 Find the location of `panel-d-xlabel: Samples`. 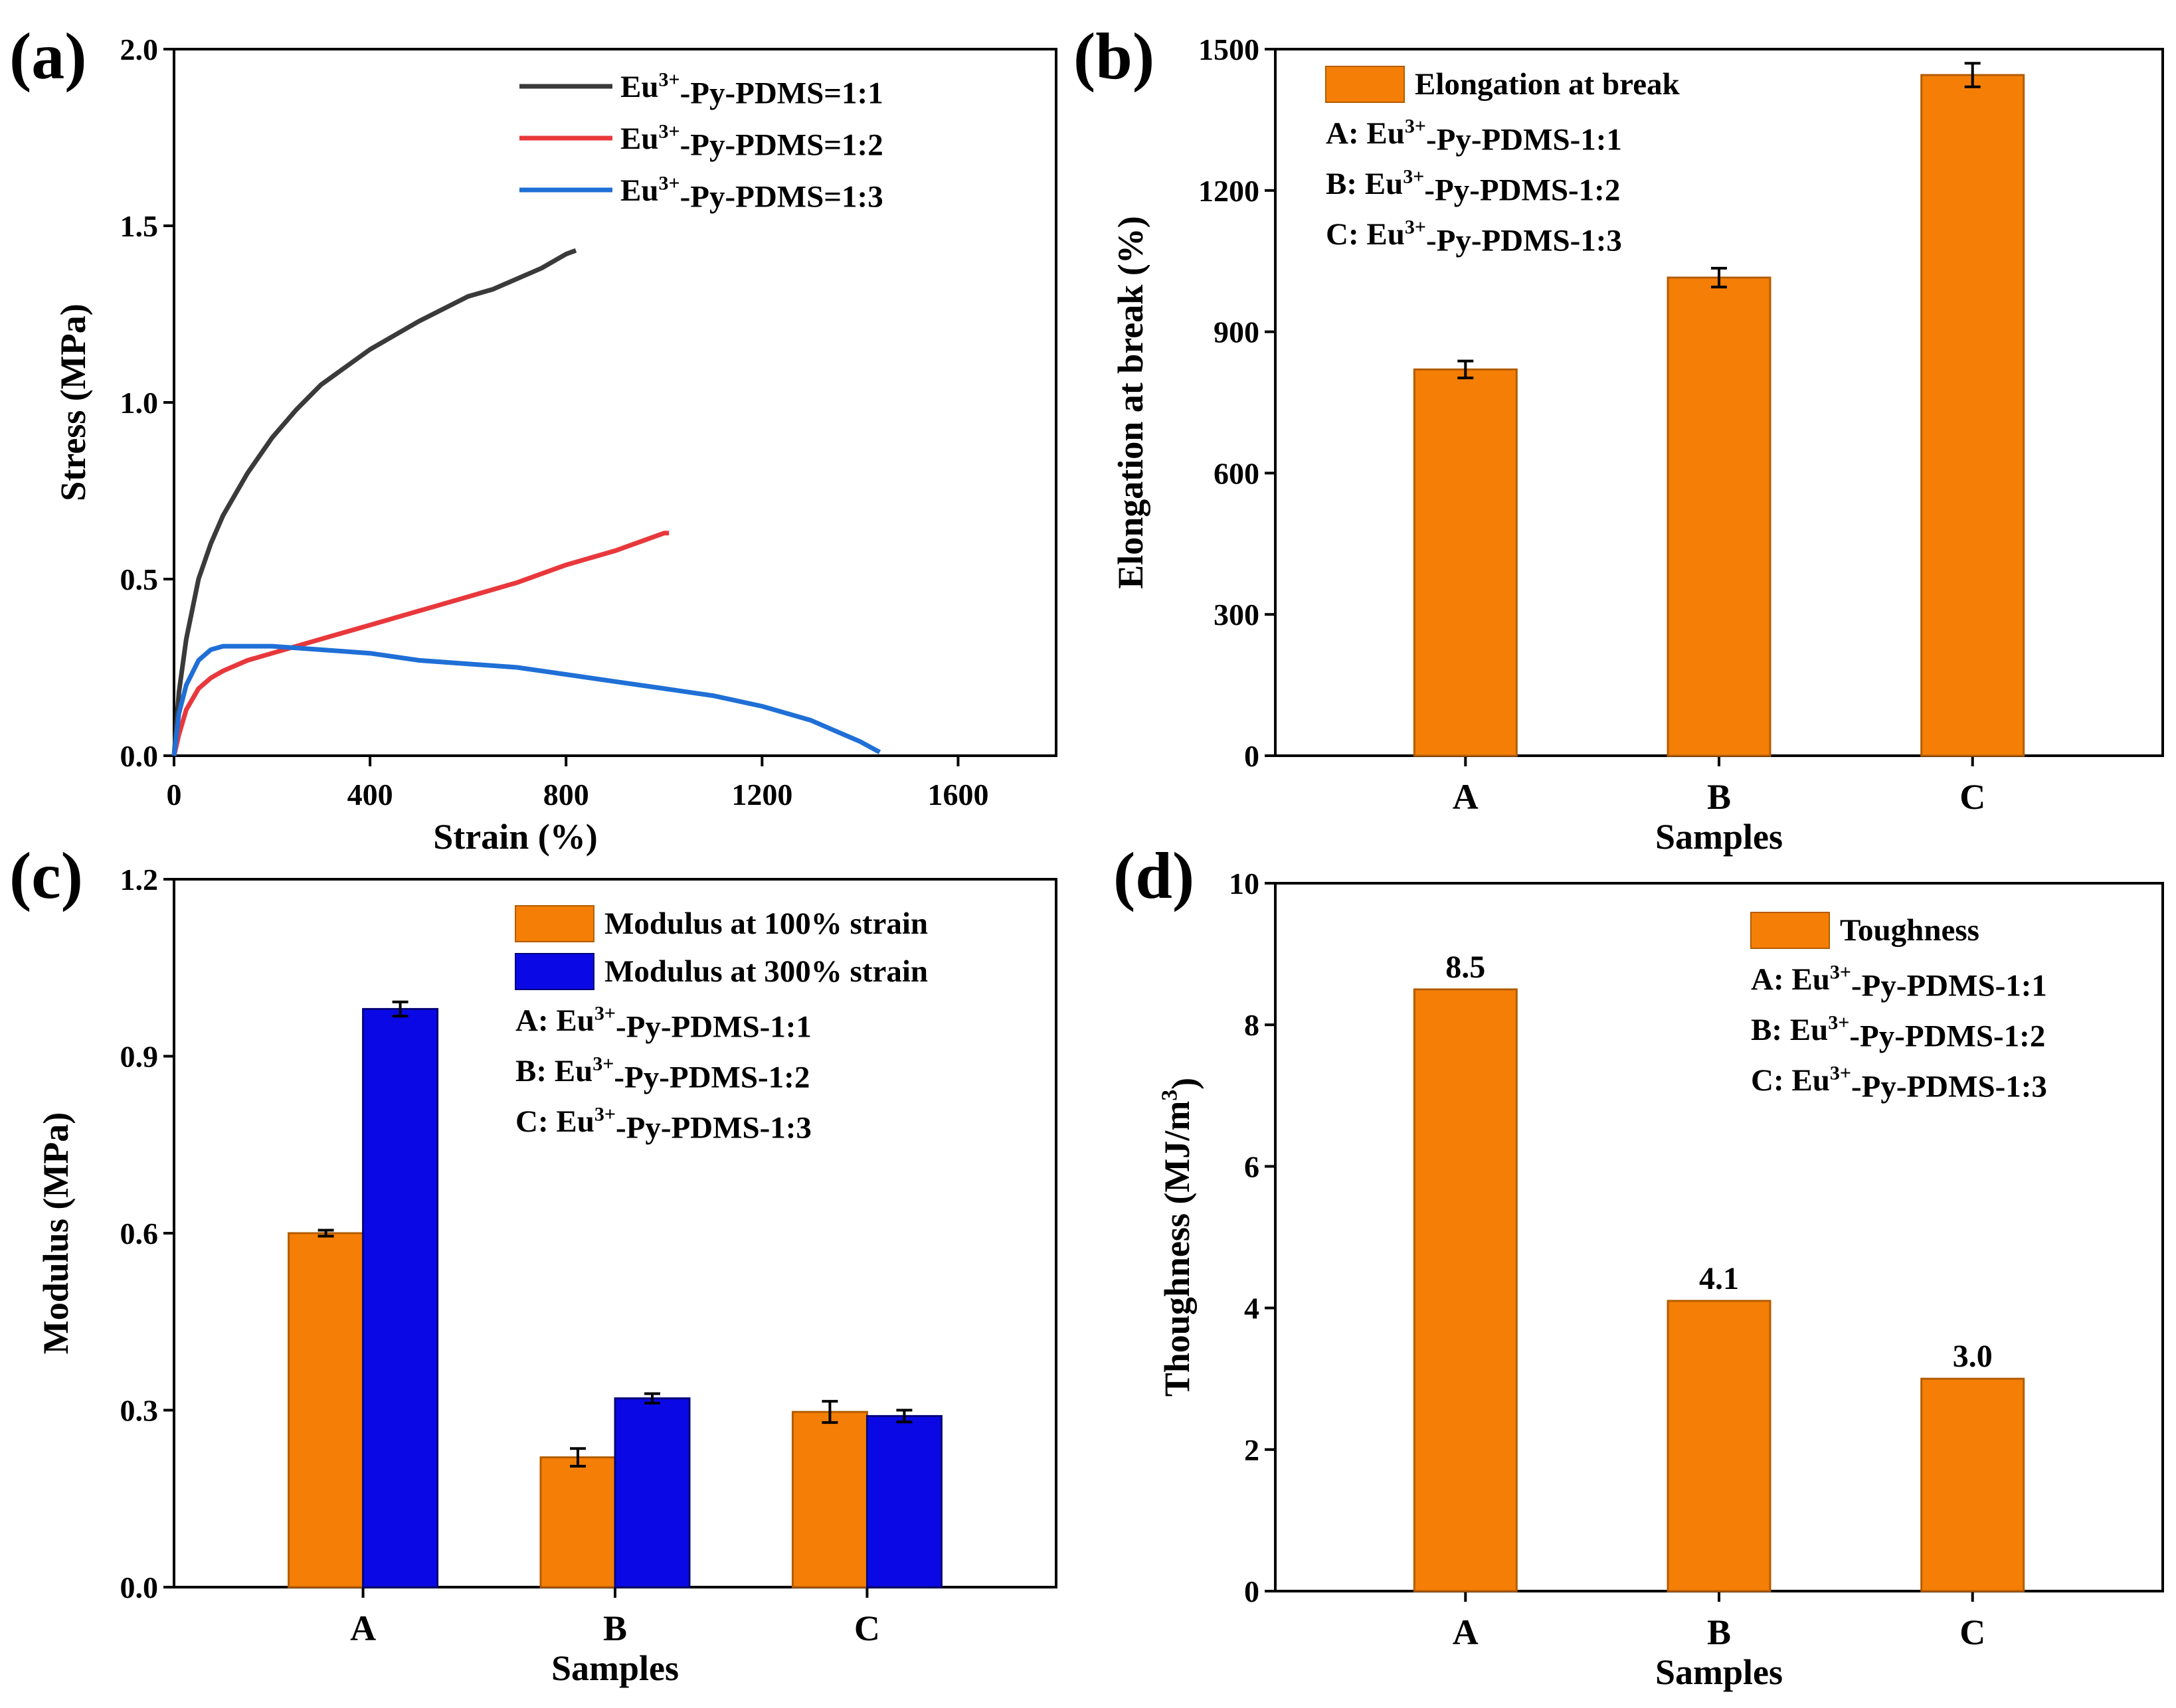

panel-d-xlabel: Samples is located at coordinates (1719, 1672).